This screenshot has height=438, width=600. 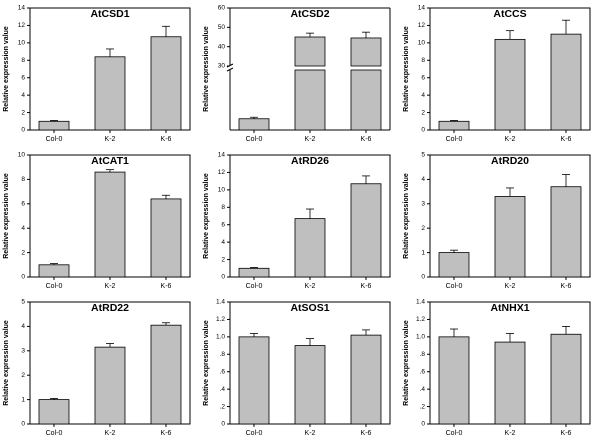 I want to click on chart-title: AtNHX1, so click(x=509, y=308).